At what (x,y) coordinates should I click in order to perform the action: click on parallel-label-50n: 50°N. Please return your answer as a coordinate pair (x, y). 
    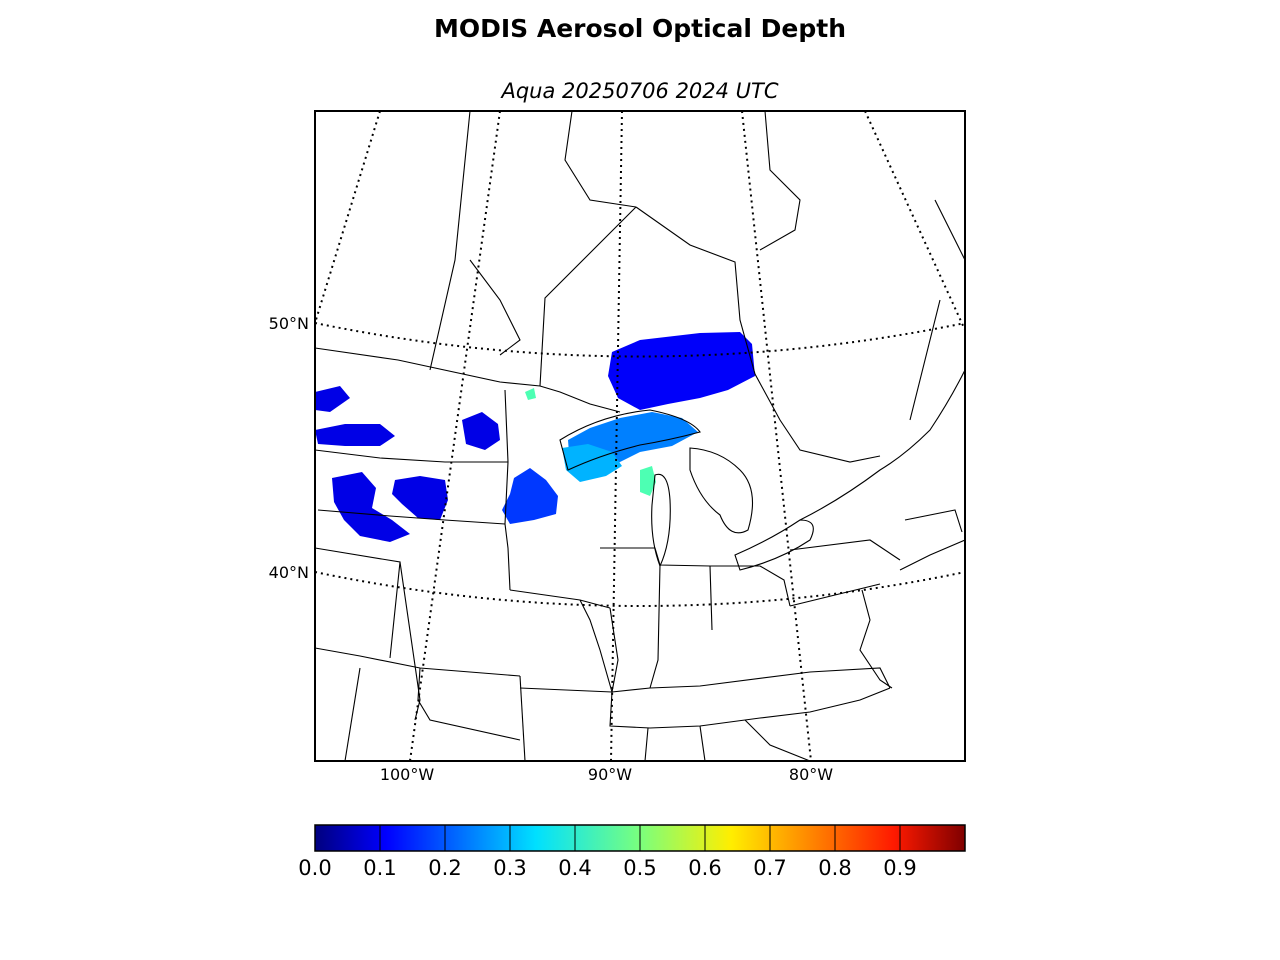
    Looking at the image, I should click on (289, 323).